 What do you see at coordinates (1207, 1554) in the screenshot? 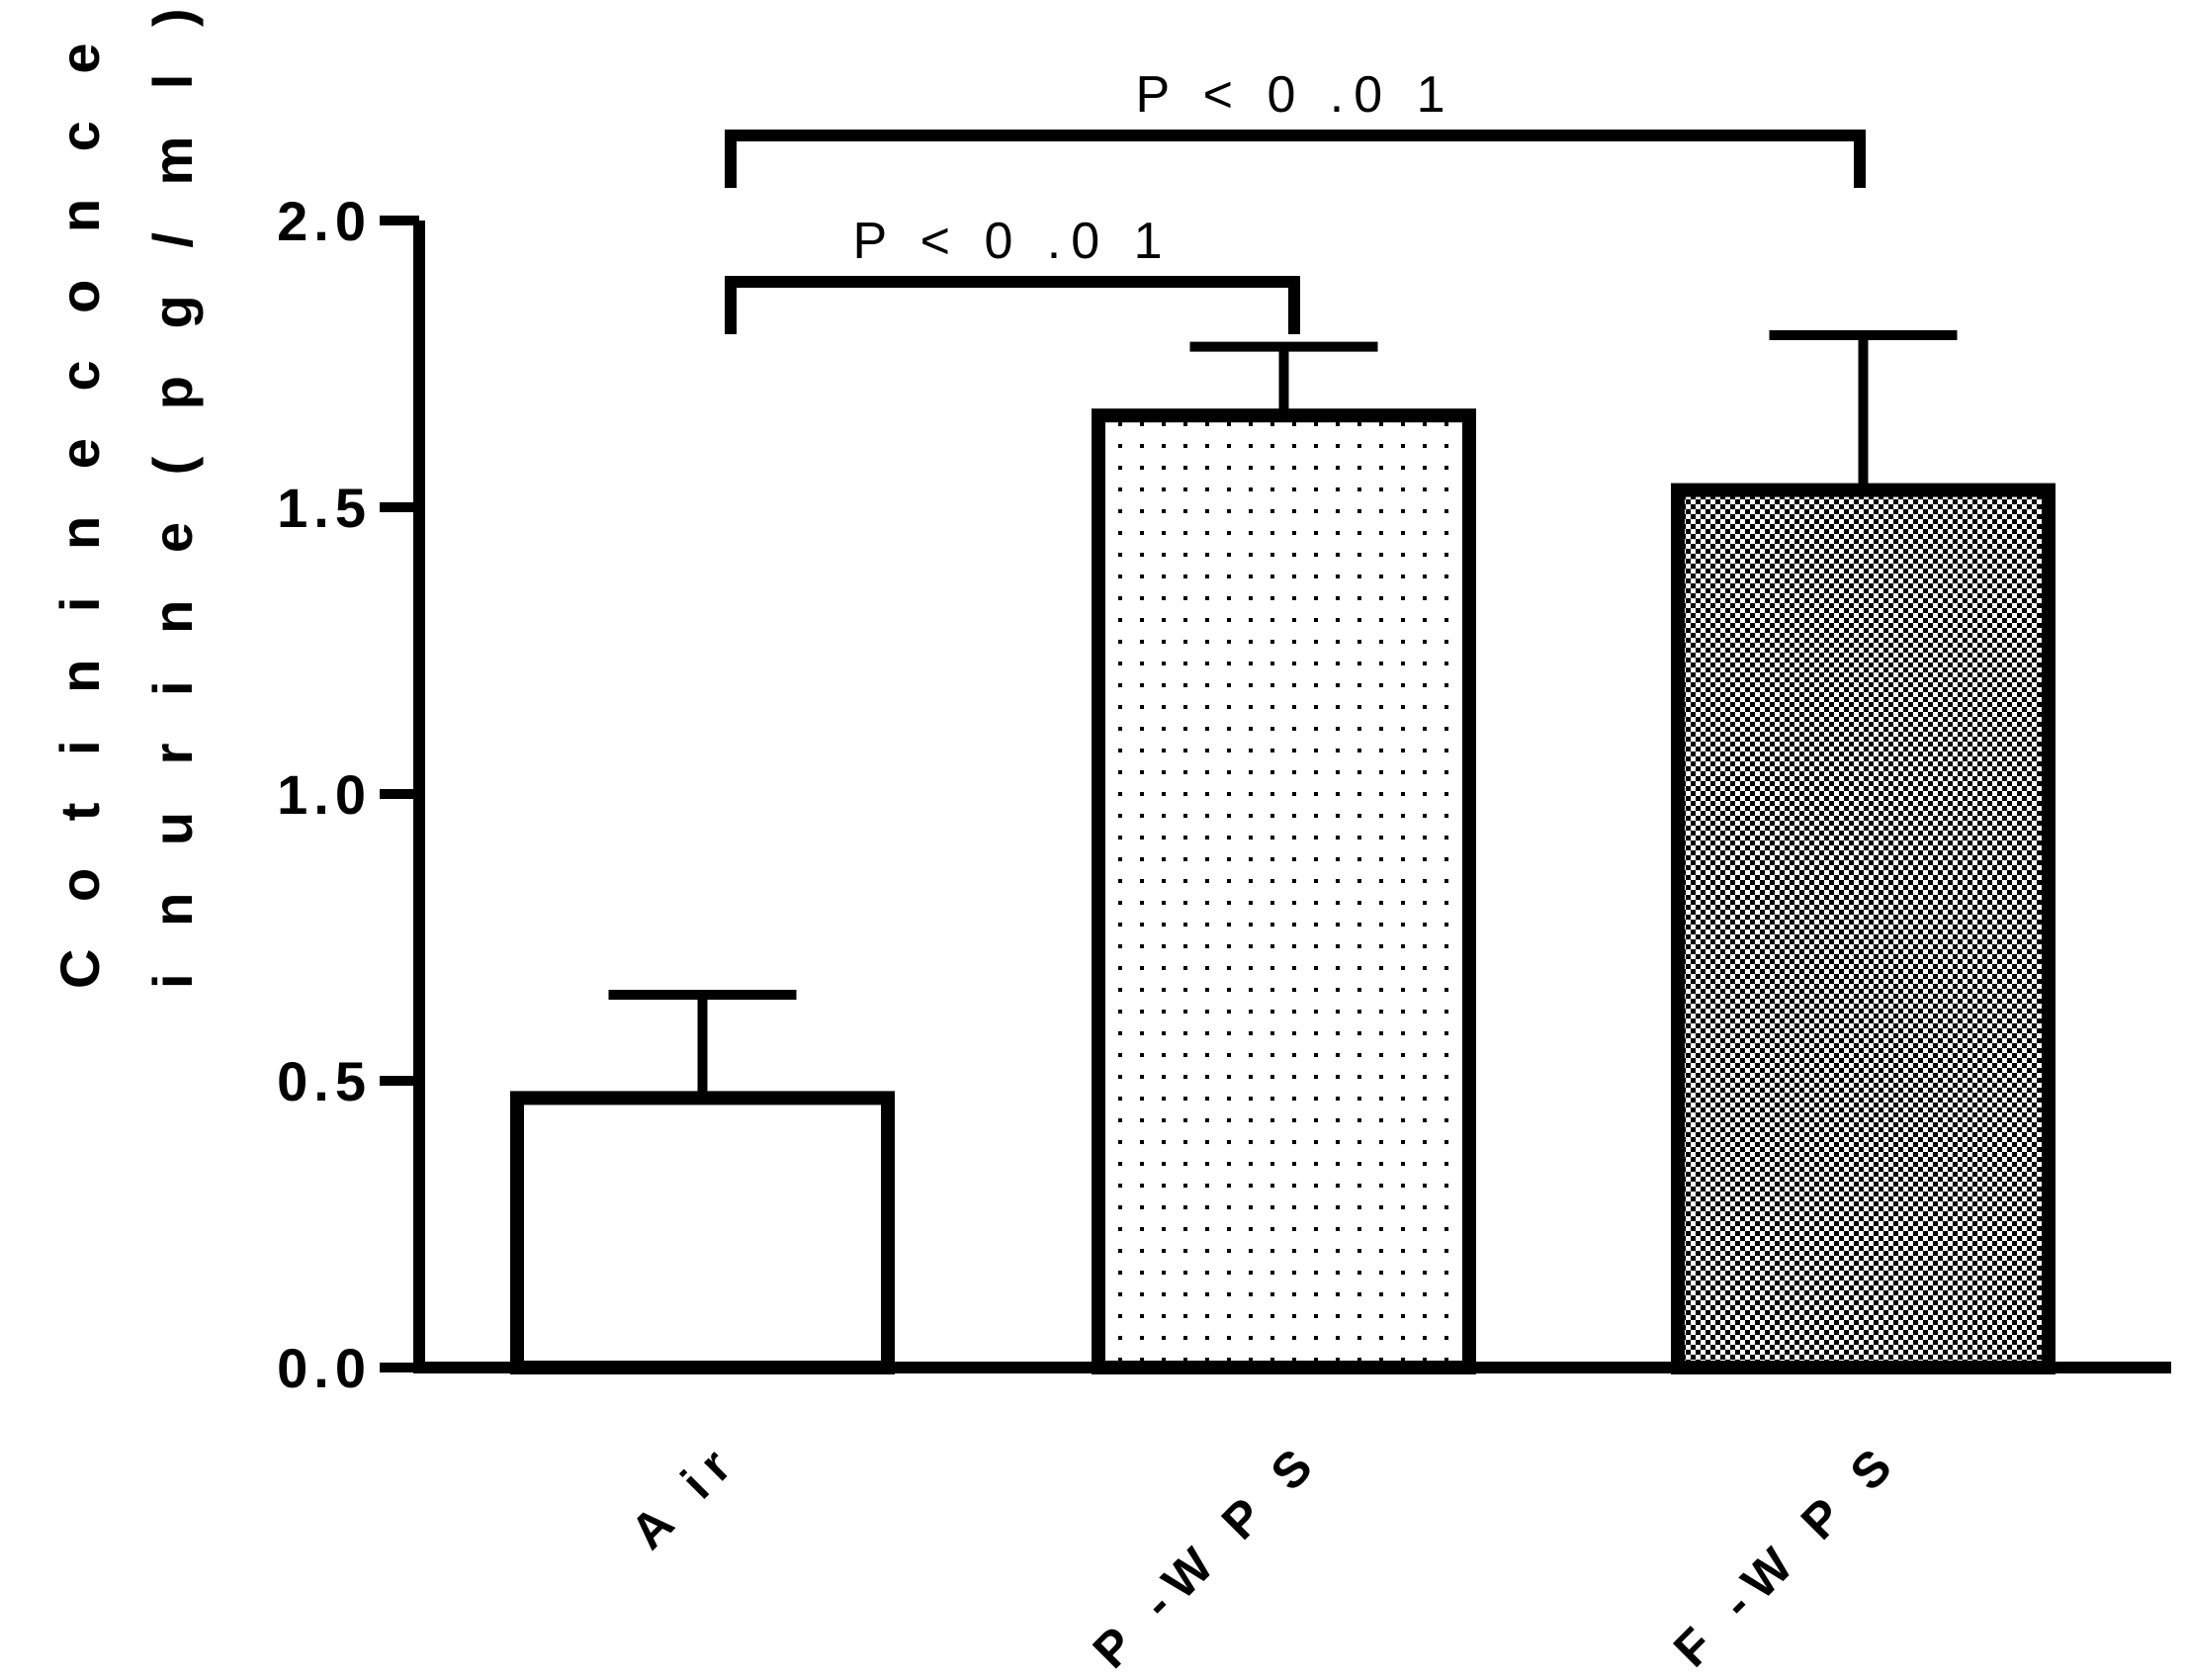
I see `category-label-p-wps: P -W P S` at bounding box center [1207, 1554].